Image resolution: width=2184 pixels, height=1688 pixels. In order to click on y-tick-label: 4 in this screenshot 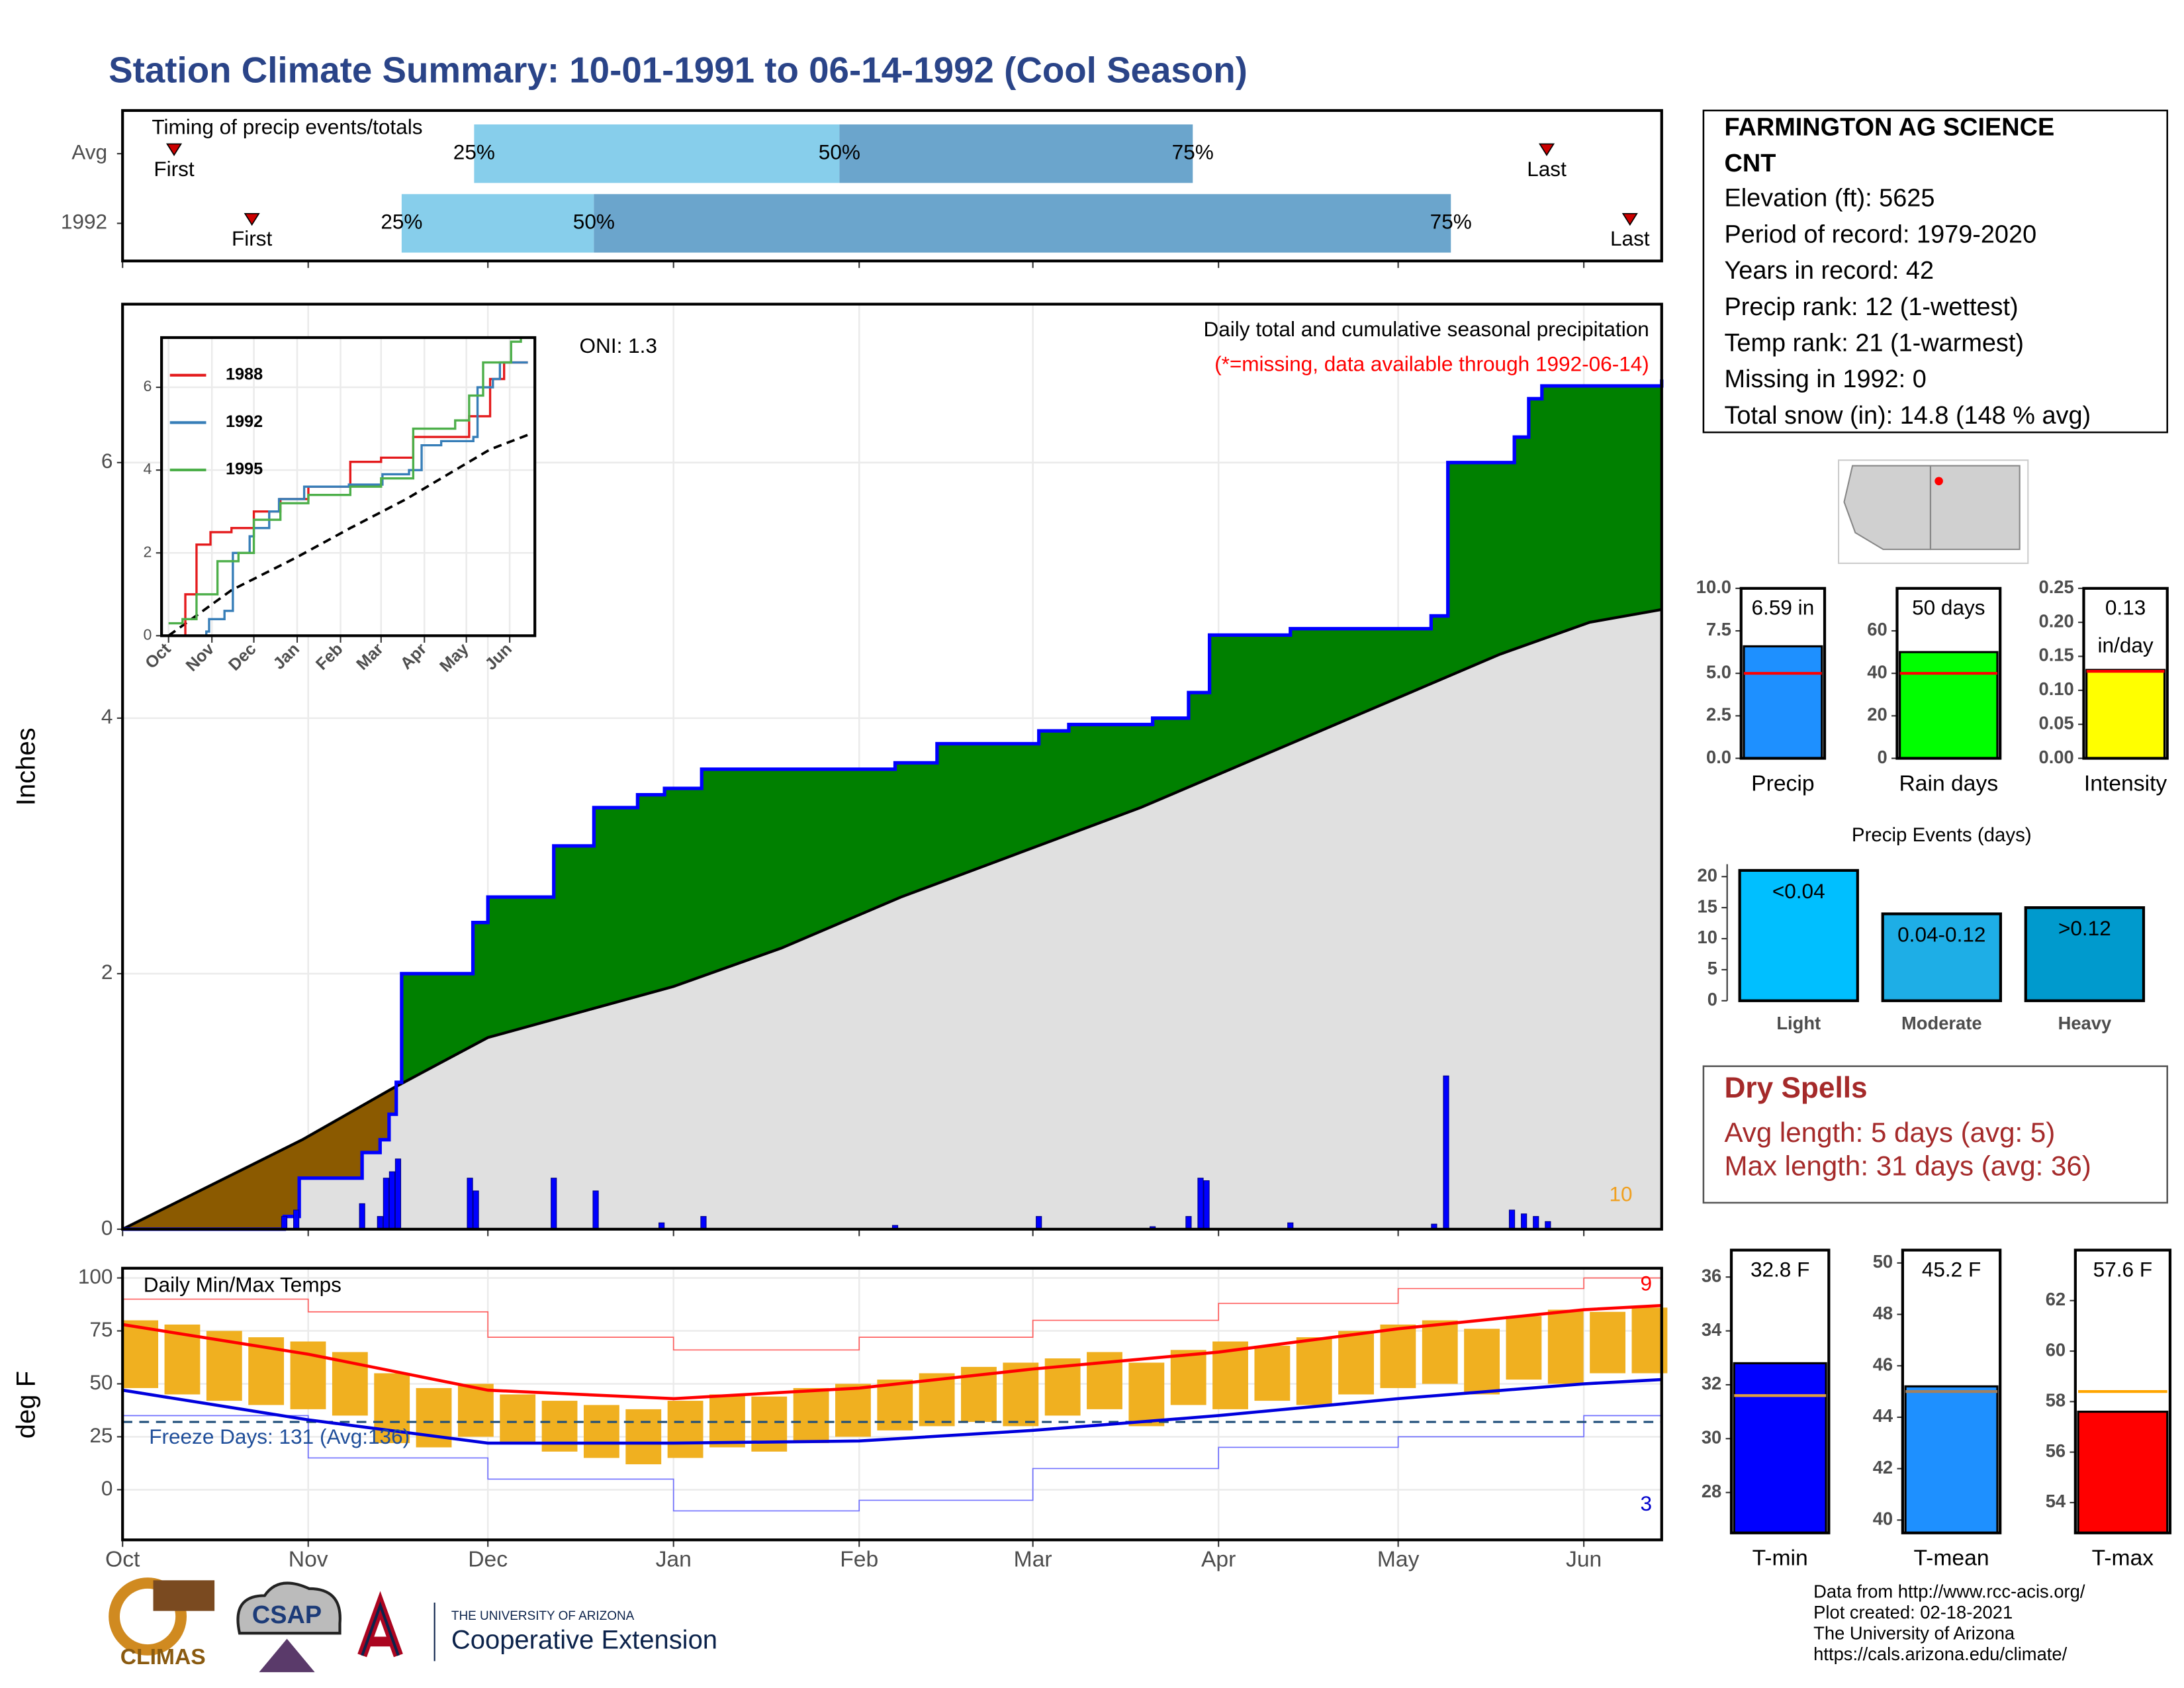, I will do `click(107, 716)`.